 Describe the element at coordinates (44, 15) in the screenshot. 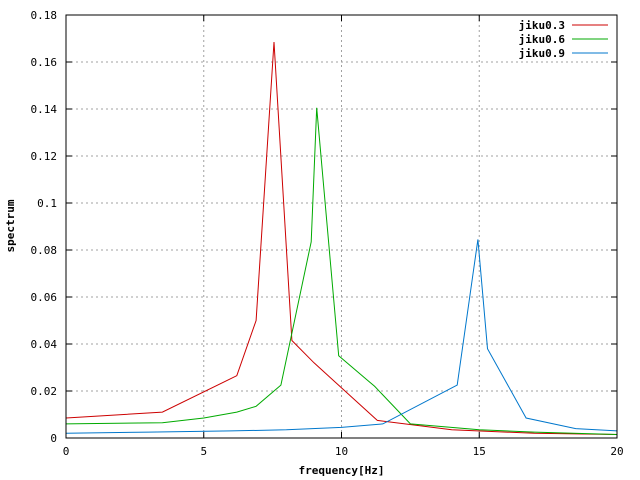

I see `y-tick-label: 0.18` at that location.